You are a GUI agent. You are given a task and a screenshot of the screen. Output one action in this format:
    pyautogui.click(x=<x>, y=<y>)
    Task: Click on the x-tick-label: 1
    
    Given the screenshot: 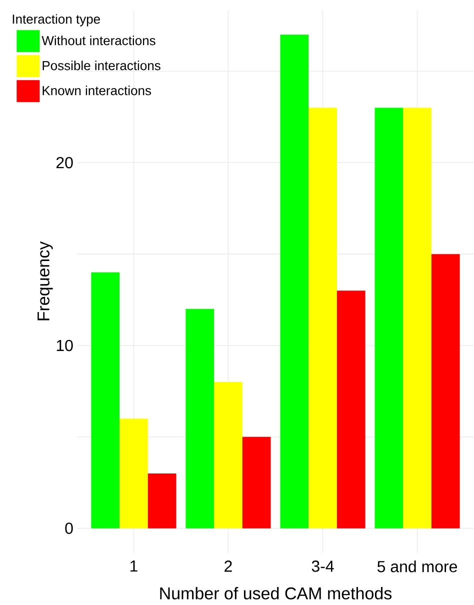 What is the action you would take?
    pyautogui.click(x=134, y=566)
    